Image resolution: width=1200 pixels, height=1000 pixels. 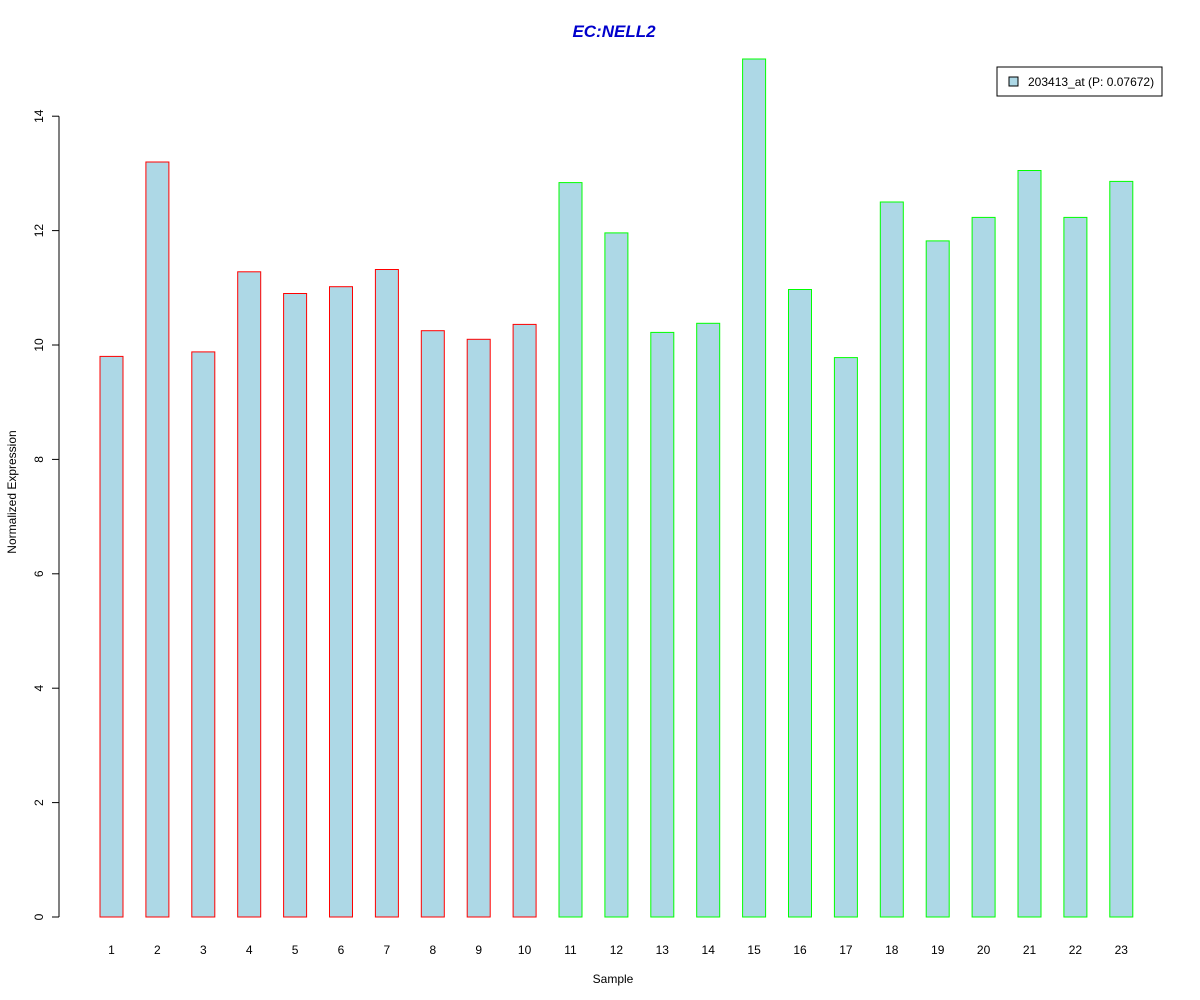 What do you see at coordinates (663, 950) in the screenshot?
I see `x-tick-label: 13` at bounding box center [663, 950].